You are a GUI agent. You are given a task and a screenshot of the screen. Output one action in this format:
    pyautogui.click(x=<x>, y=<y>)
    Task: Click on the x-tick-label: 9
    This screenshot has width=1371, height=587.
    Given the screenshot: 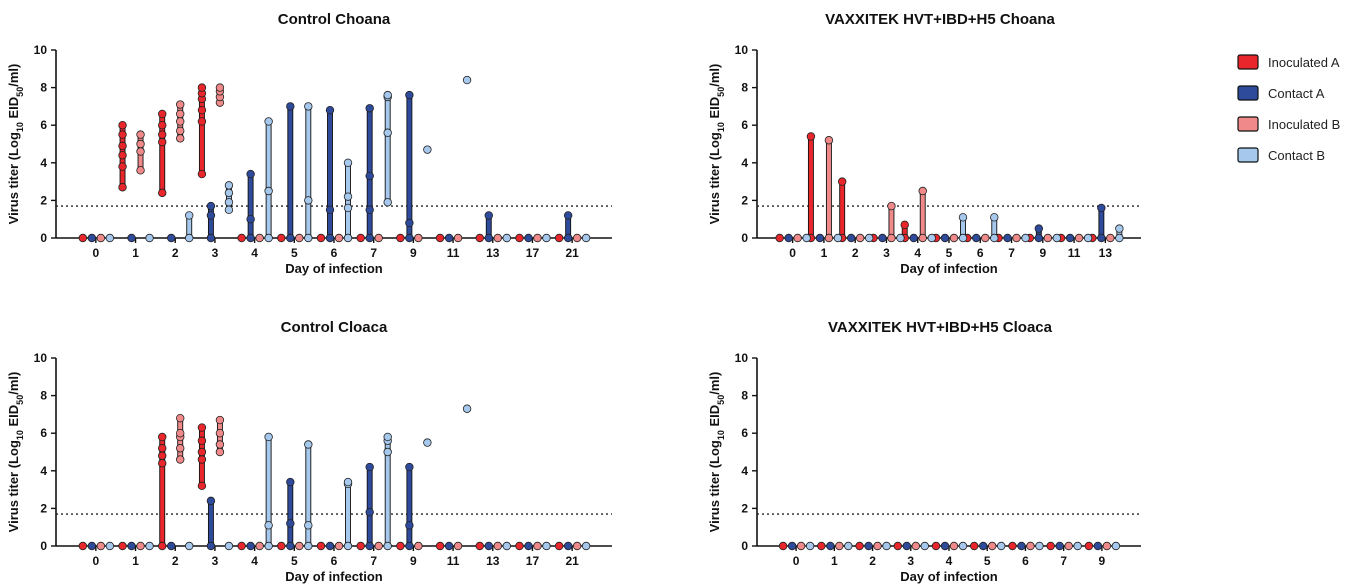 What is the action you would take?
    pyautogui.click(x=413, y=253)
    